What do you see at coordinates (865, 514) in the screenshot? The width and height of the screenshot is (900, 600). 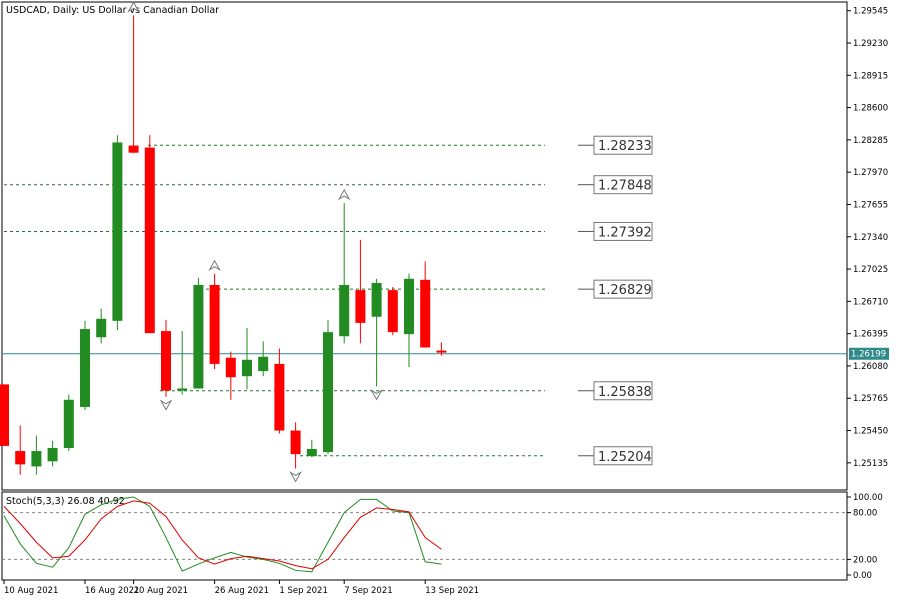 I see `stochastic-tick-label: 80.00` at bounding box center [865, 514].